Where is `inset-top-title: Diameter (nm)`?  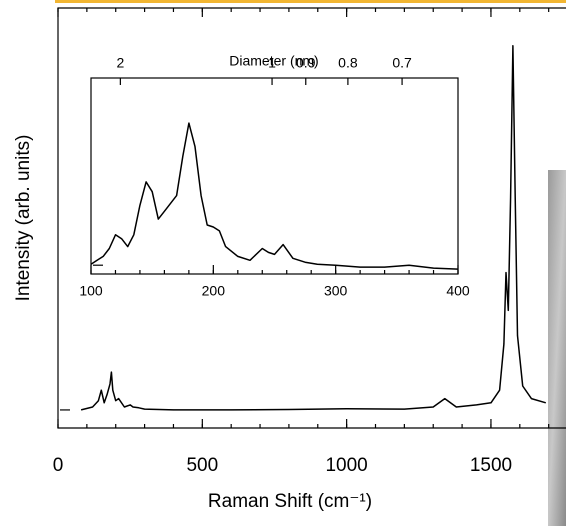
inset-top-title: Diameter (nm) is located at coordinates (273, 61).